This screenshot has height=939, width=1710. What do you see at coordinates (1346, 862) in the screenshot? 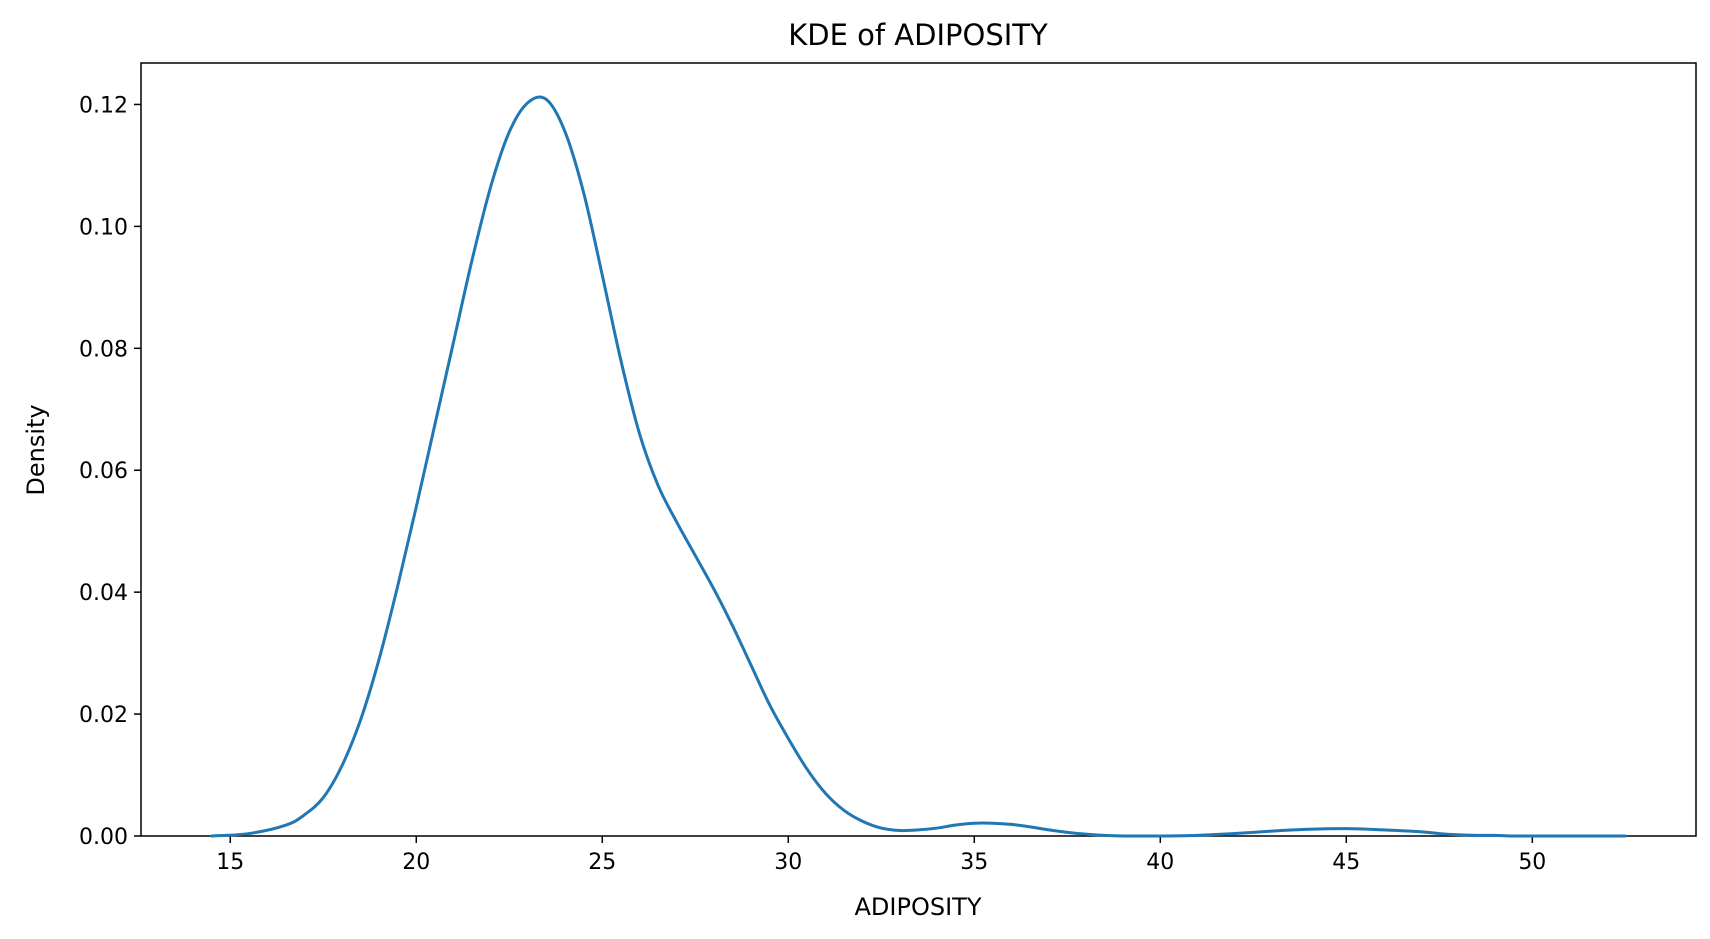
I see `x-tick-label: 45` at bounding box center [1346, 862].